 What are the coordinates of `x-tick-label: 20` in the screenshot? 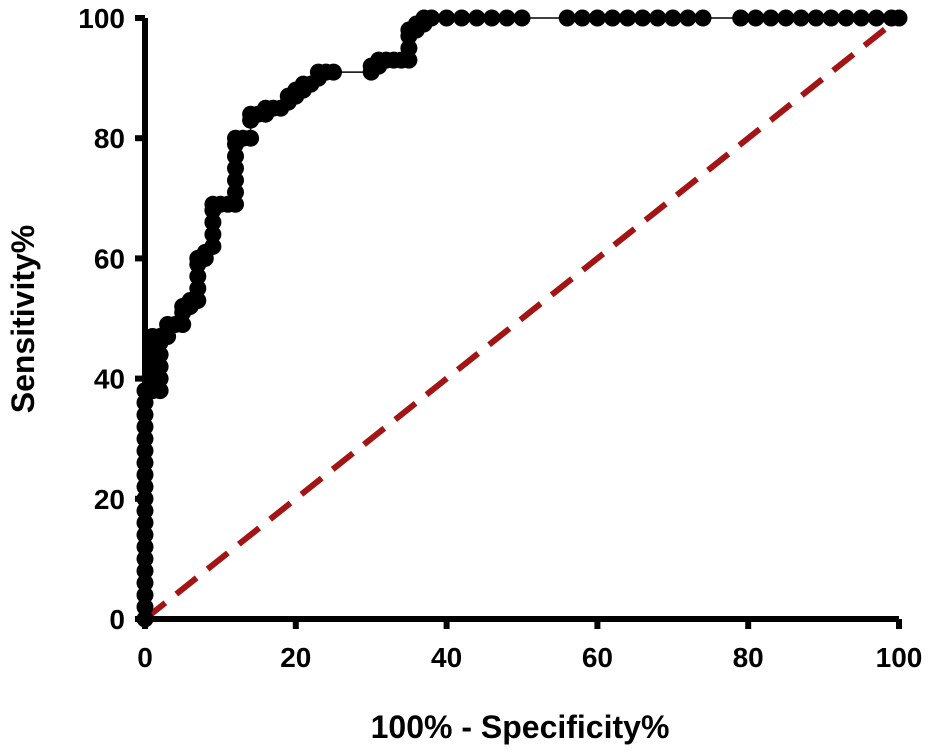 It's located at (295, 657).